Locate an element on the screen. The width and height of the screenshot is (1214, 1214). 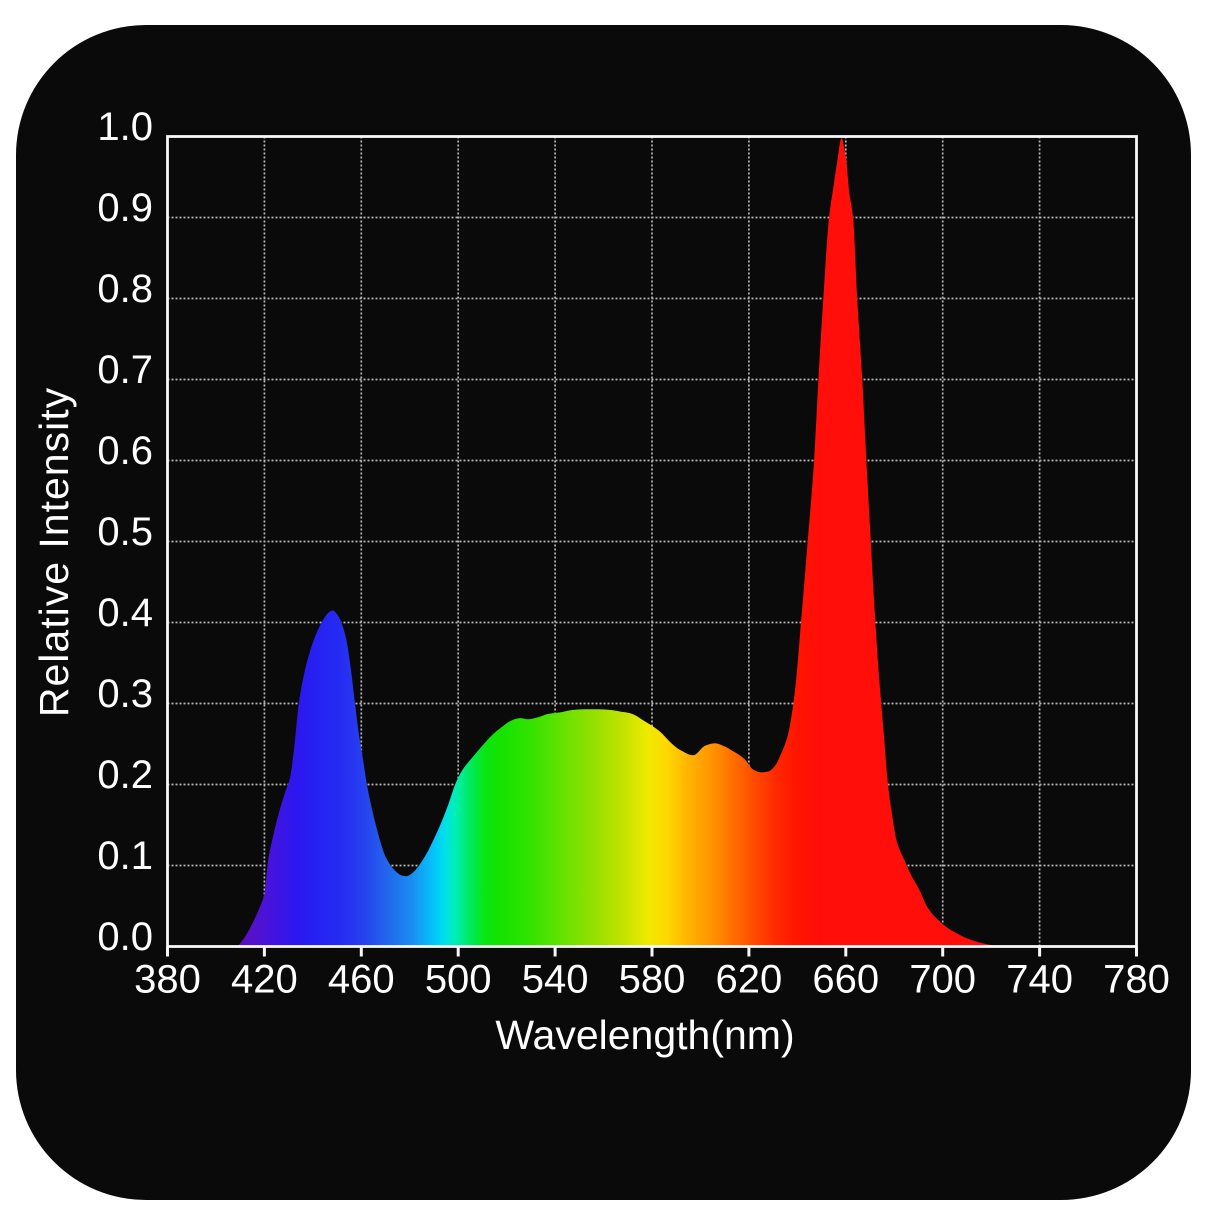
svg-text: 580 is located at coordinates (652, 979).